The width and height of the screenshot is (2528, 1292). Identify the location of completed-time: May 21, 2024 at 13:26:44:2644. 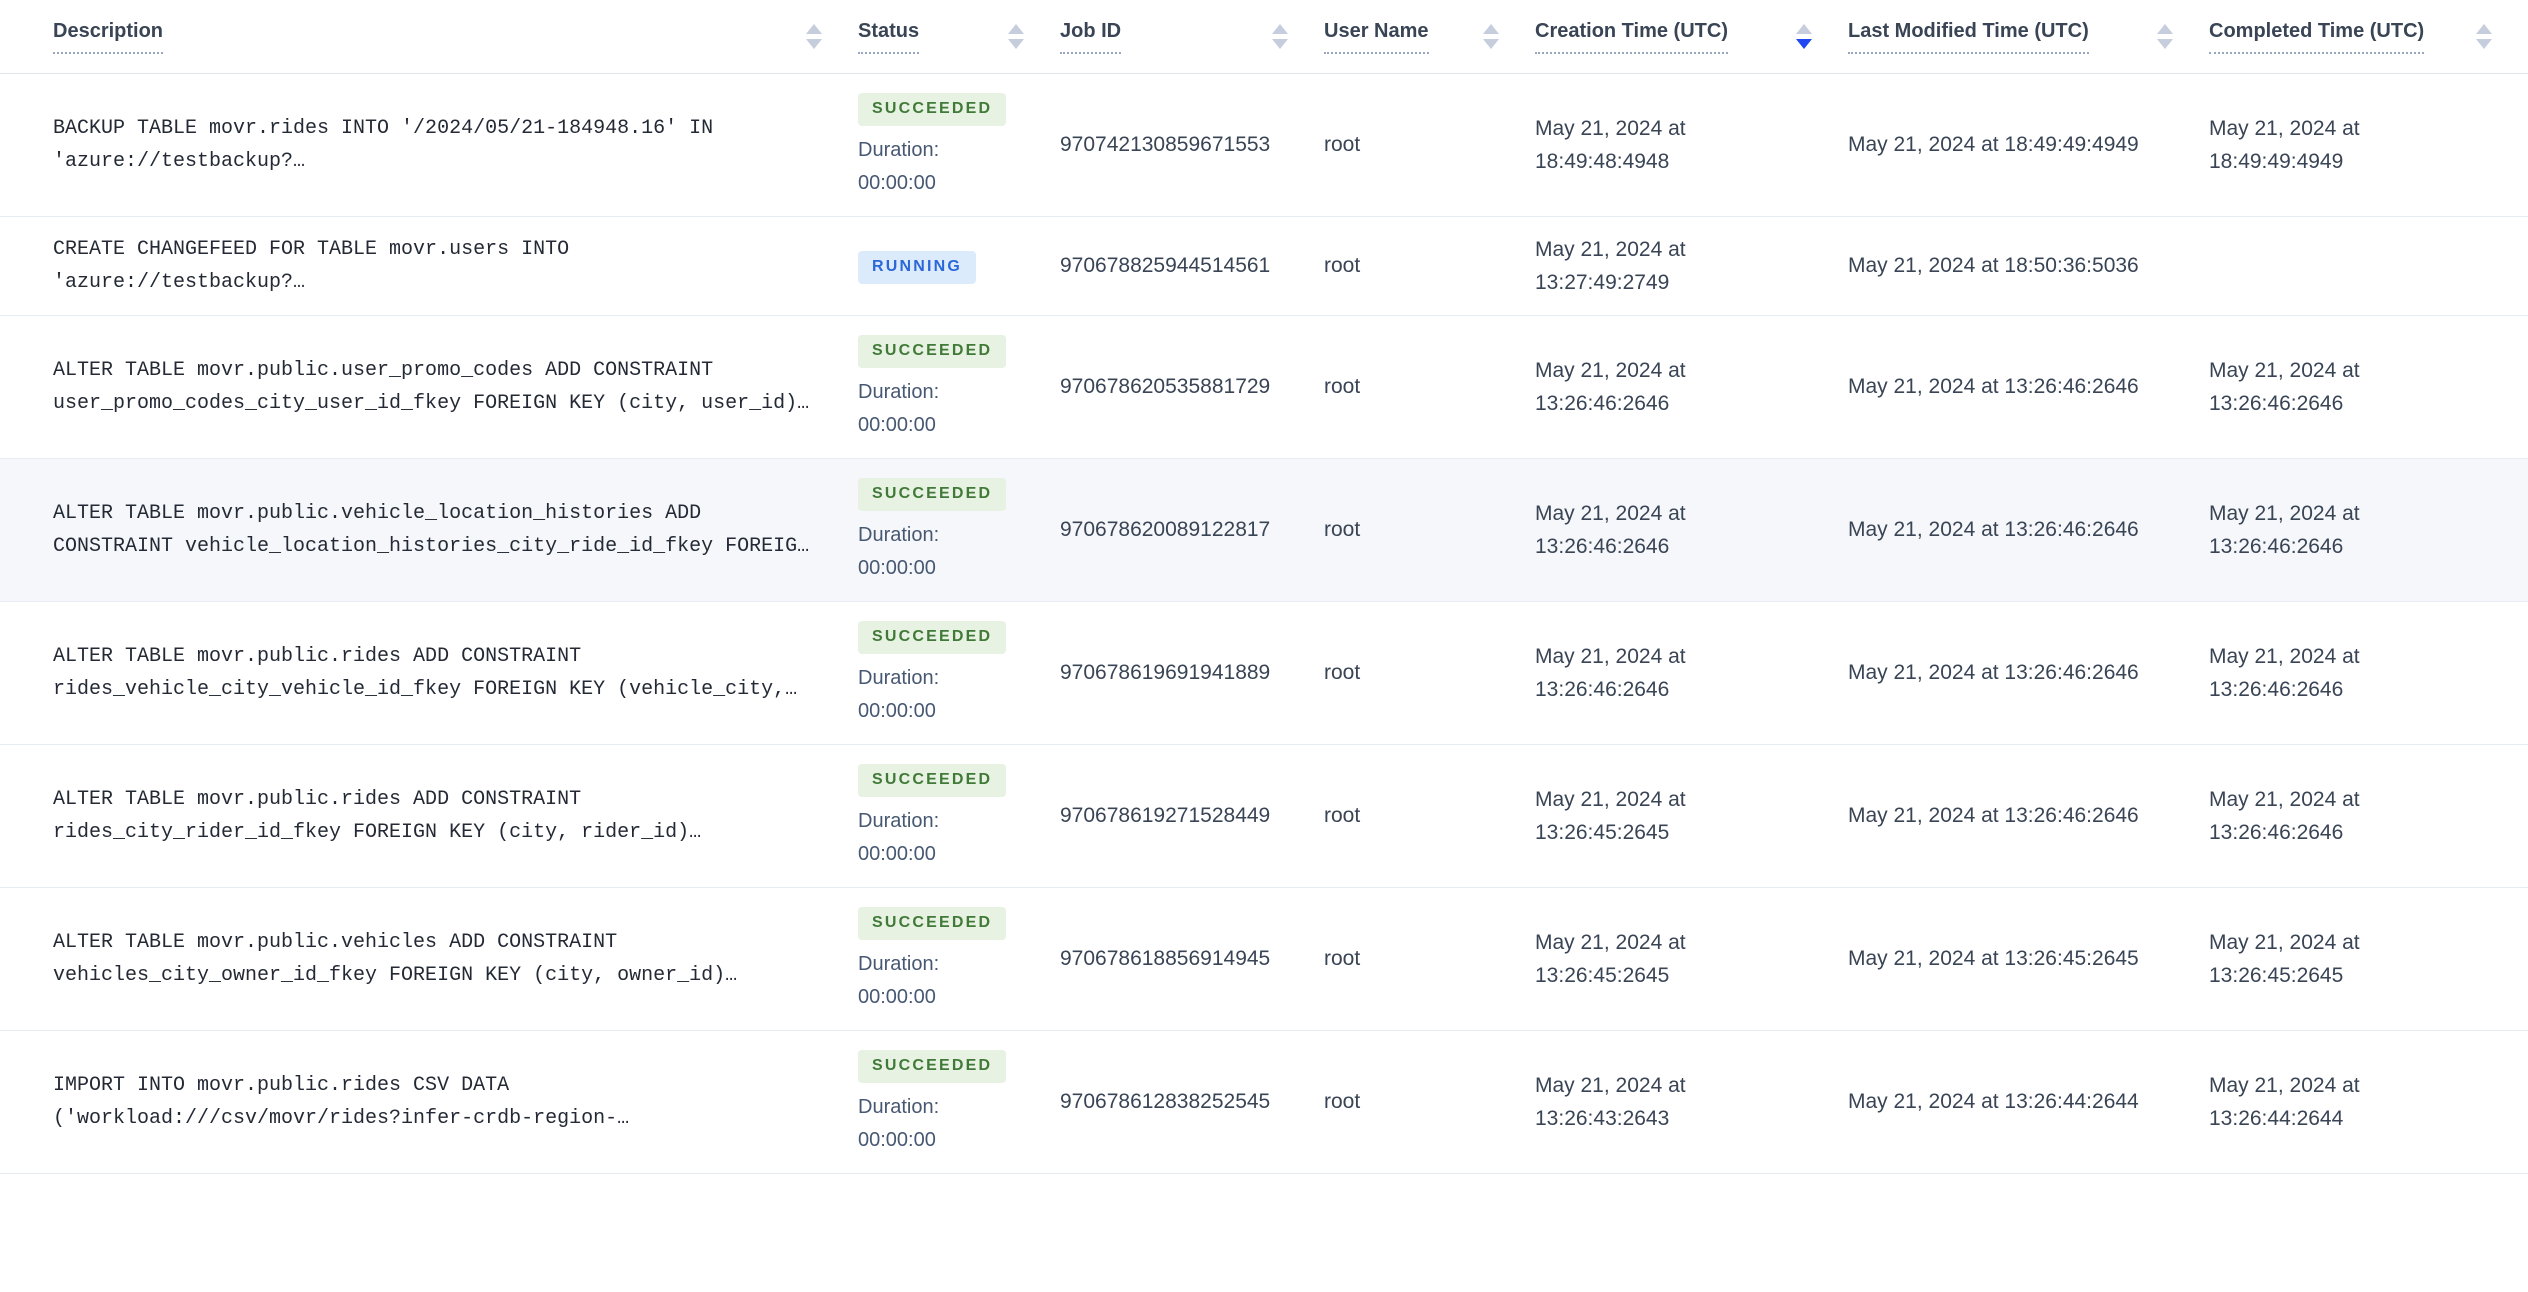
(2368, 1102).